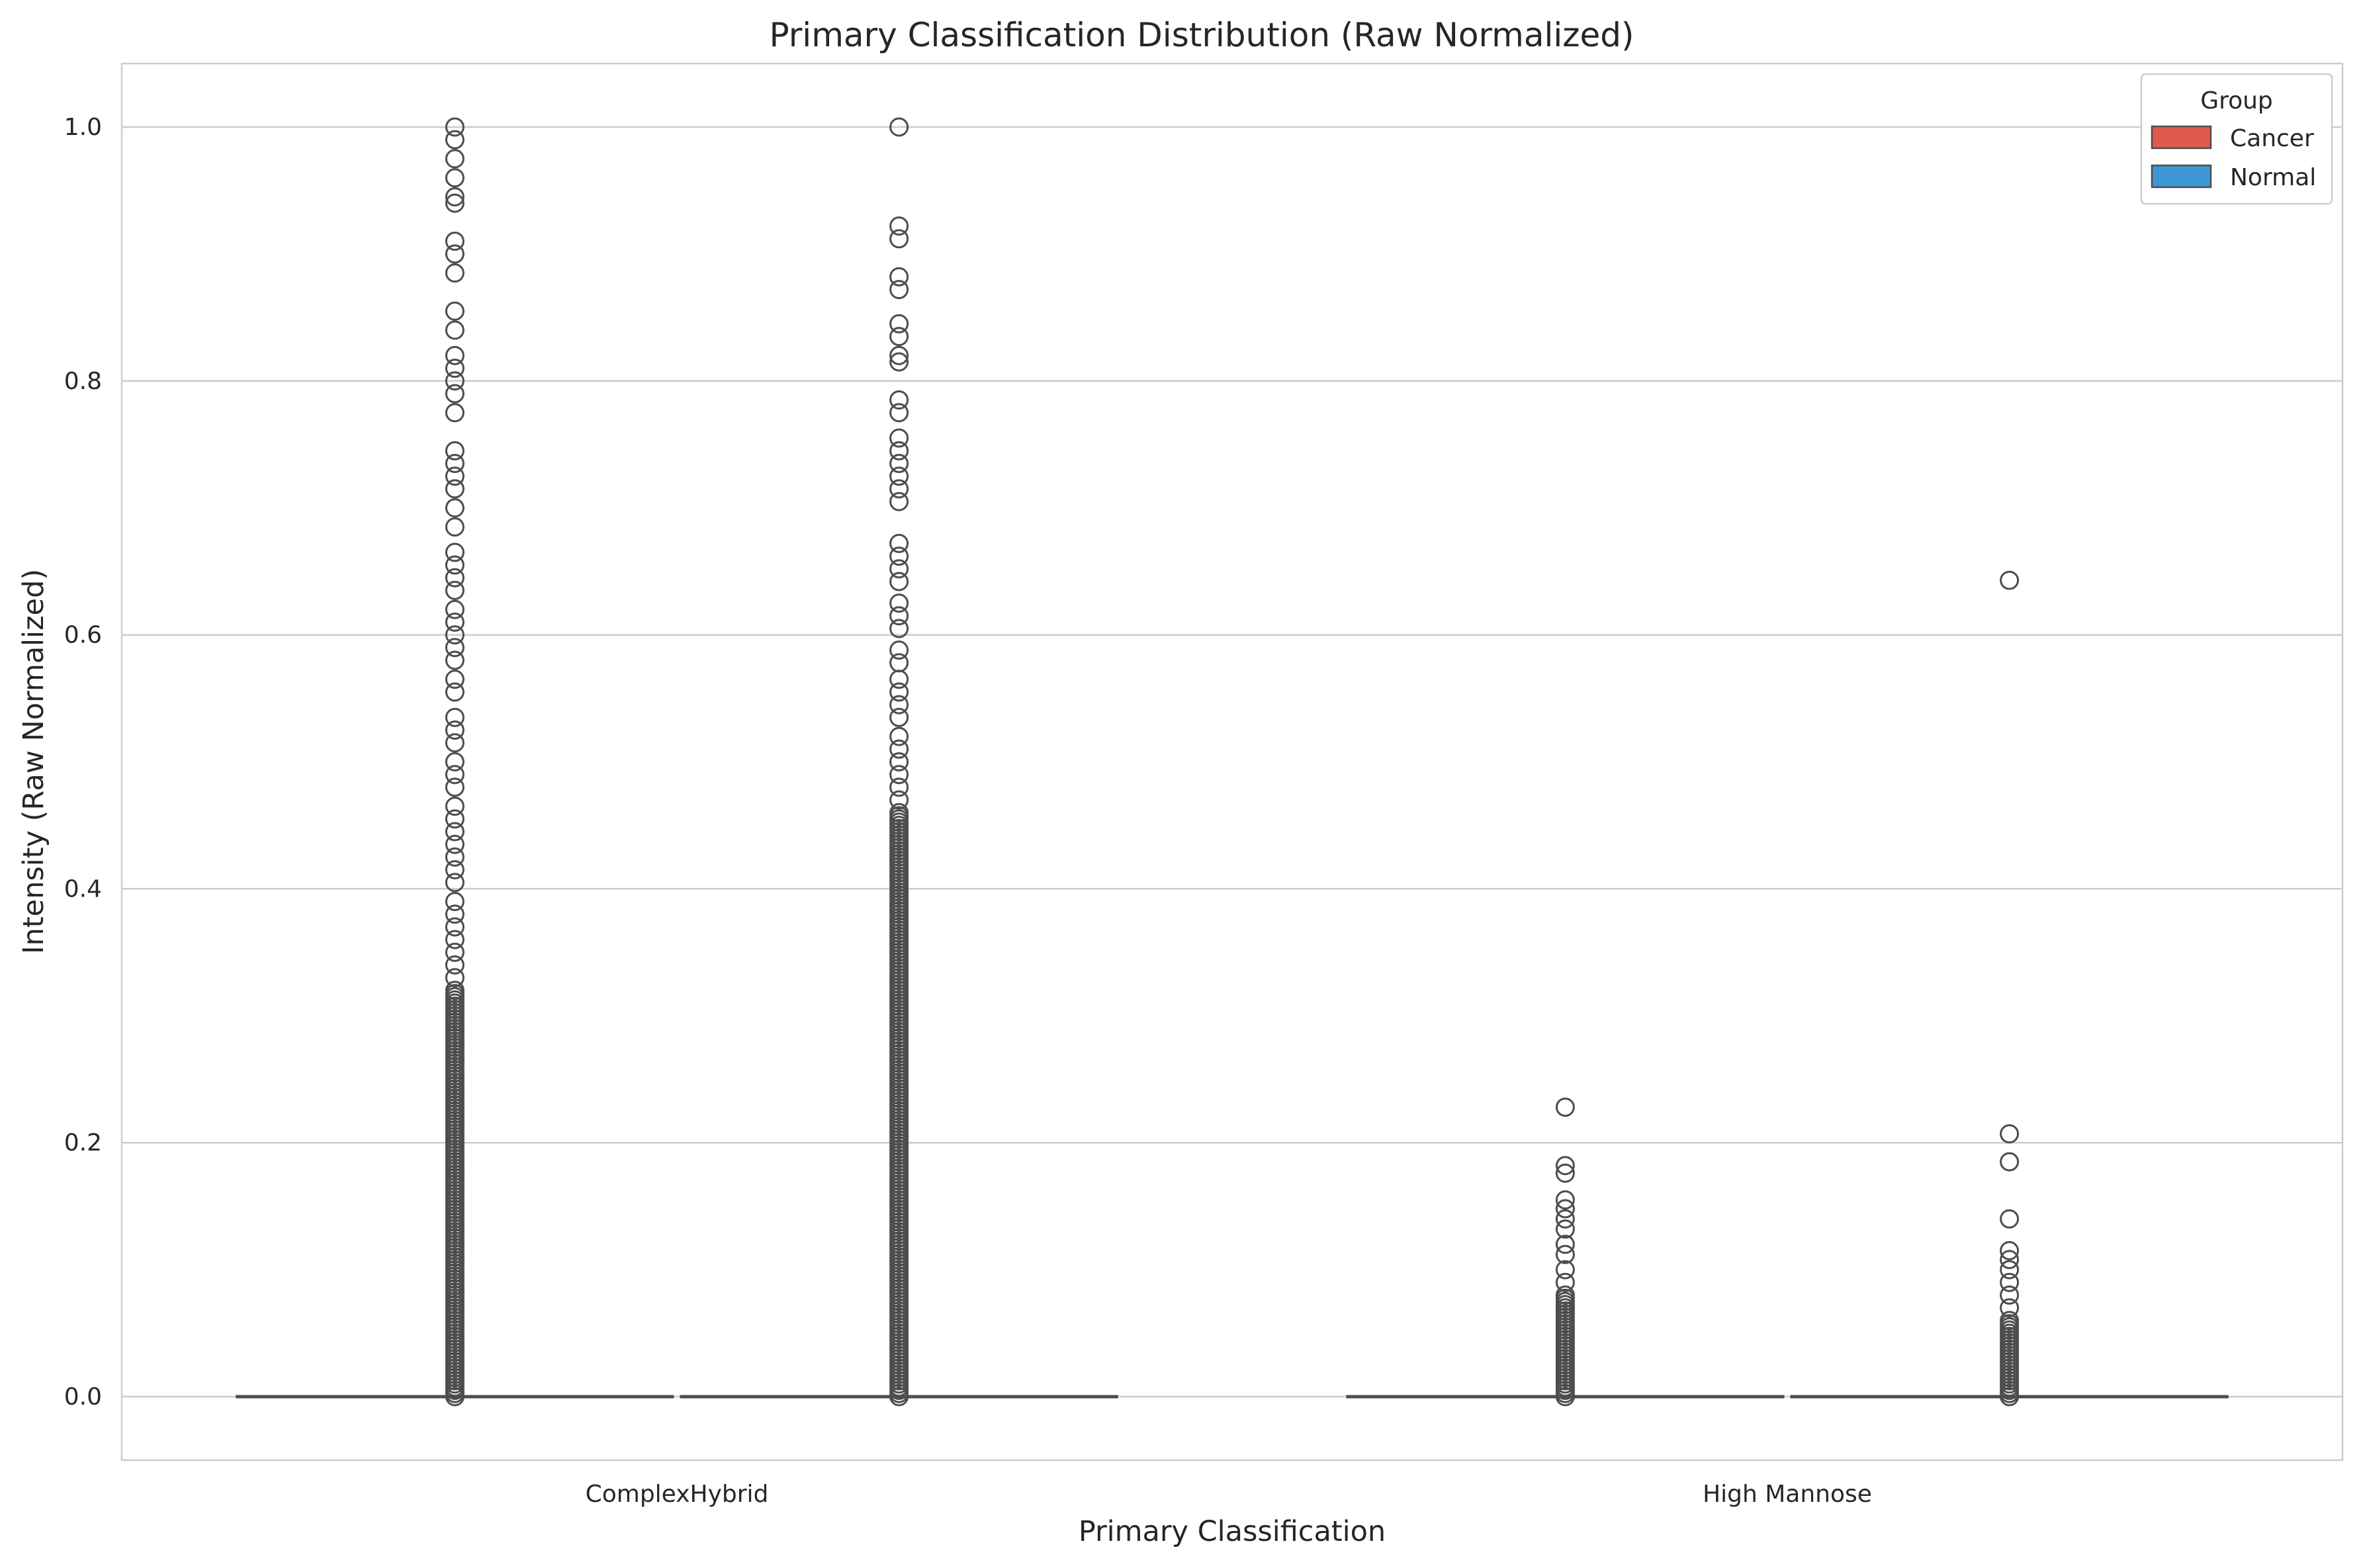 The image size is (2363, 1568). I want to click on x-axis-ticks: ComplexHybrid High Mannose, so click(1229, 1494).